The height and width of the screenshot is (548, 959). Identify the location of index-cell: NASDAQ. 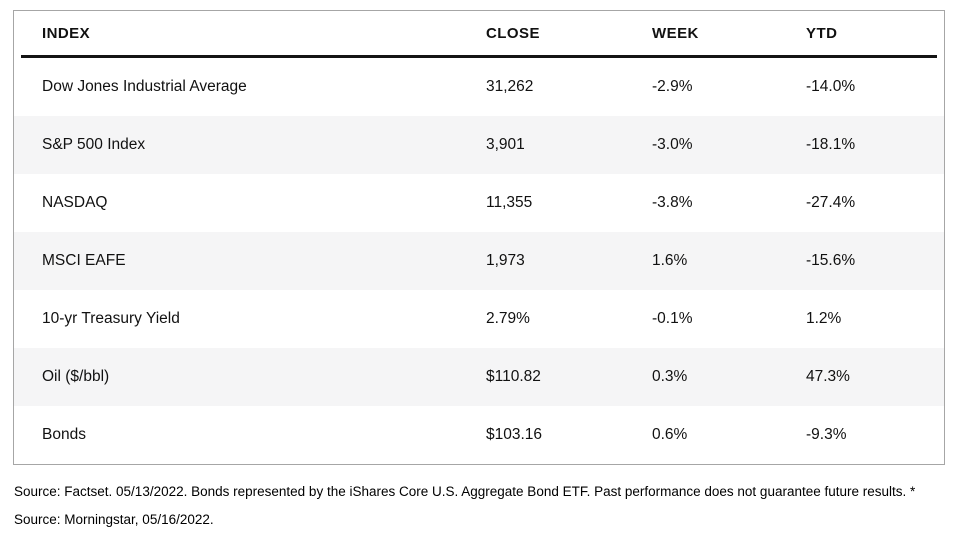
(75, 202).